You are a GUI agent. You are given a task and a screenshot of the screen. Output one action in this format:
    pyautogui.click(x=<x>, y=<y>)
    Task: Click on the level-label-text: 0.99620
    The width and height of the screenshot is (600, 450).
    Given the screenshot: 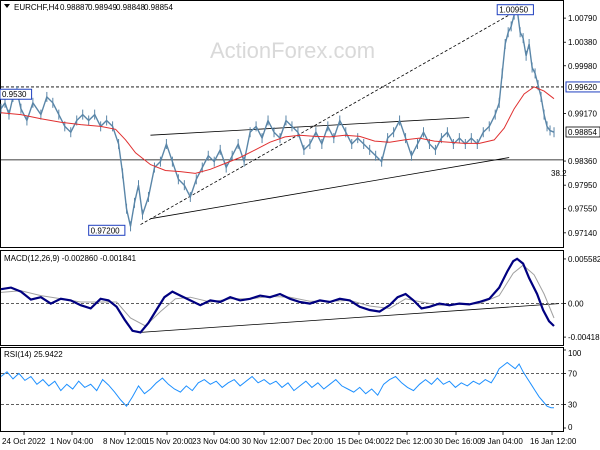 What is the action you would take?
    pyautogui.click(x=582, y=87)
    